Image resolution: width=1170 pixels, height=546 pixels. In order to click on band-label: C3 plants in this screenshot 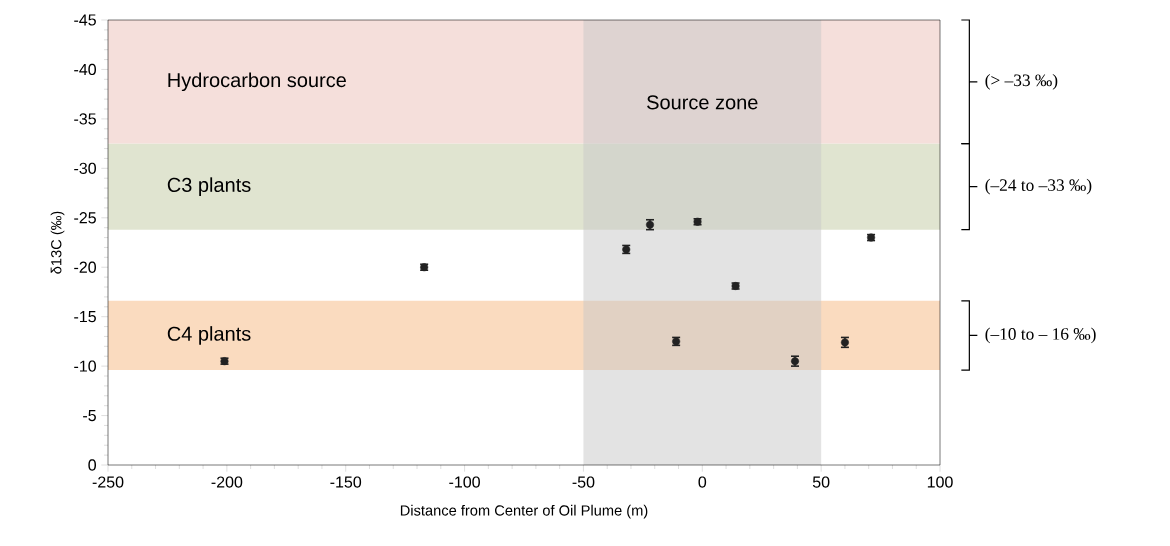, I will do `click(209, 186)`.